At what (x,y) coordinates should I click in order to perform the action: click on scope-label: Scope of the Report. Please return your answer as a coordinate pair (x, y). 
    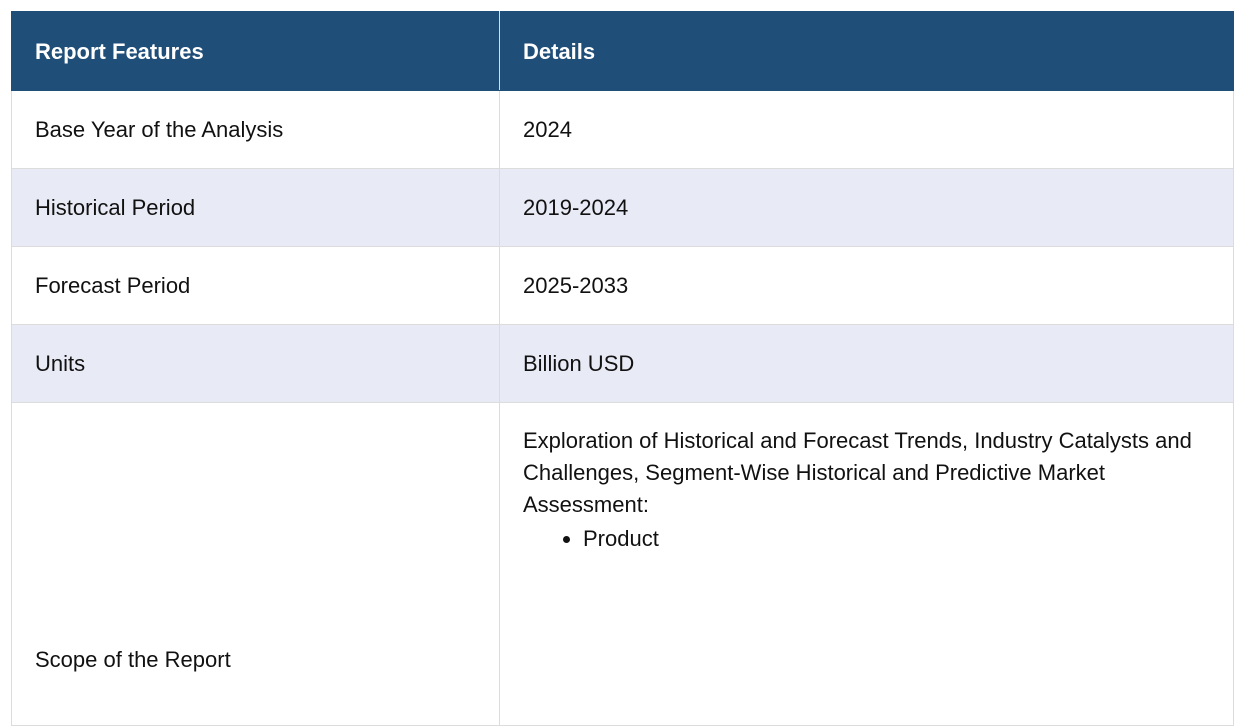
    Looking at the image, I should click on (133, 659).